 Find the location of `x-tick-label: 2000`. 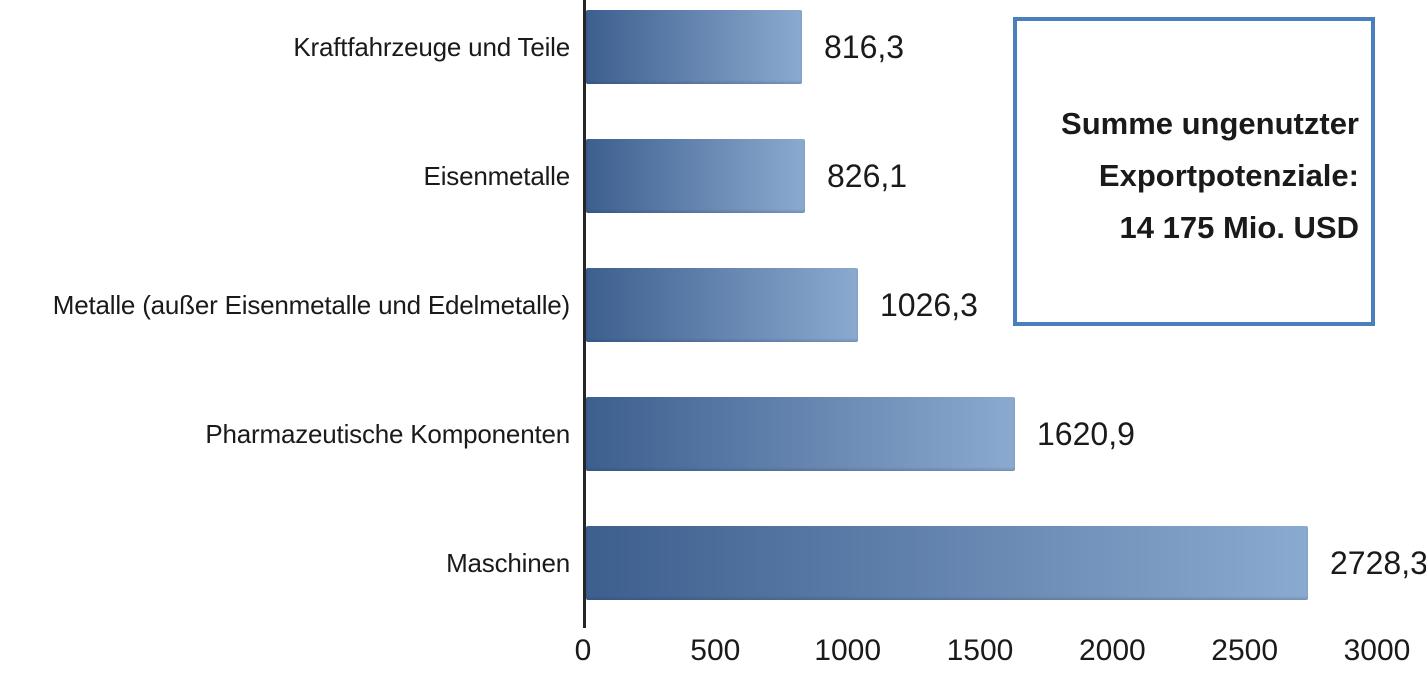

x-tick-label: 2000 is located at coordinates (1112, 650).